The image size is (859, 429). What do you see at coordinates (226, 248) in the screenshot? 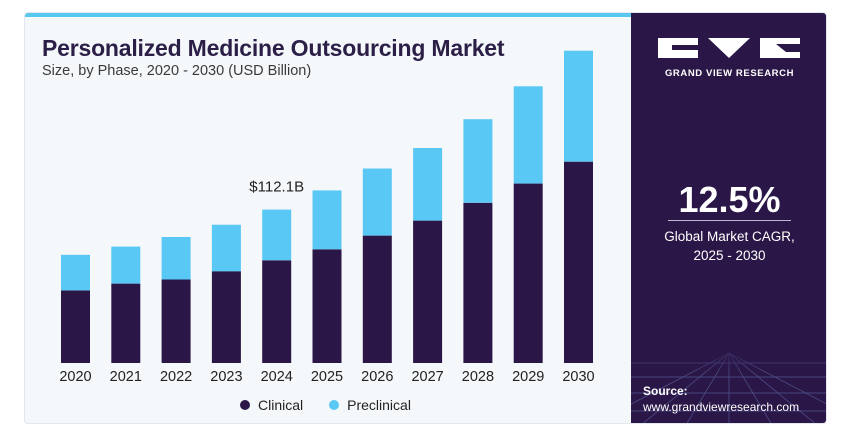
I see `bar-preclinical-2023` at bounding box center [226, 248].